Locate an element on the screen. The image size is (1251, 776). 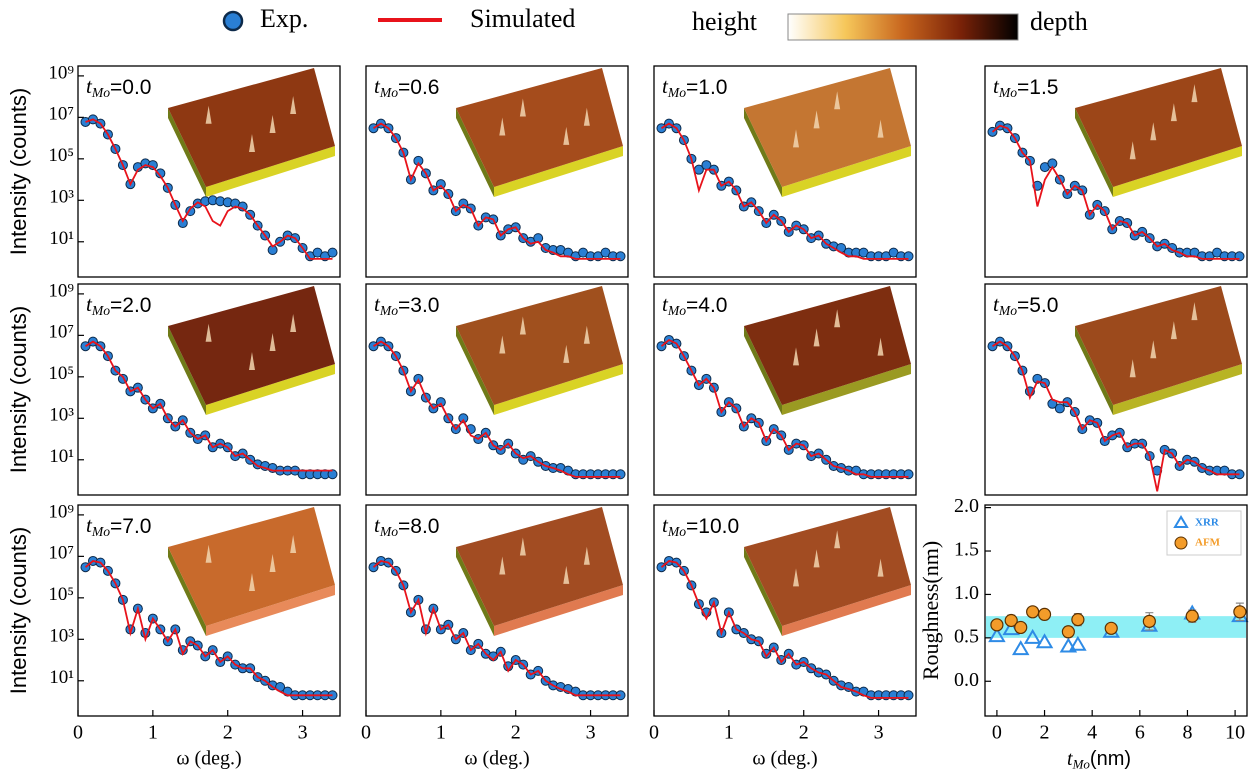
colorbar-label: depth is located at coordinates (1059, 21).